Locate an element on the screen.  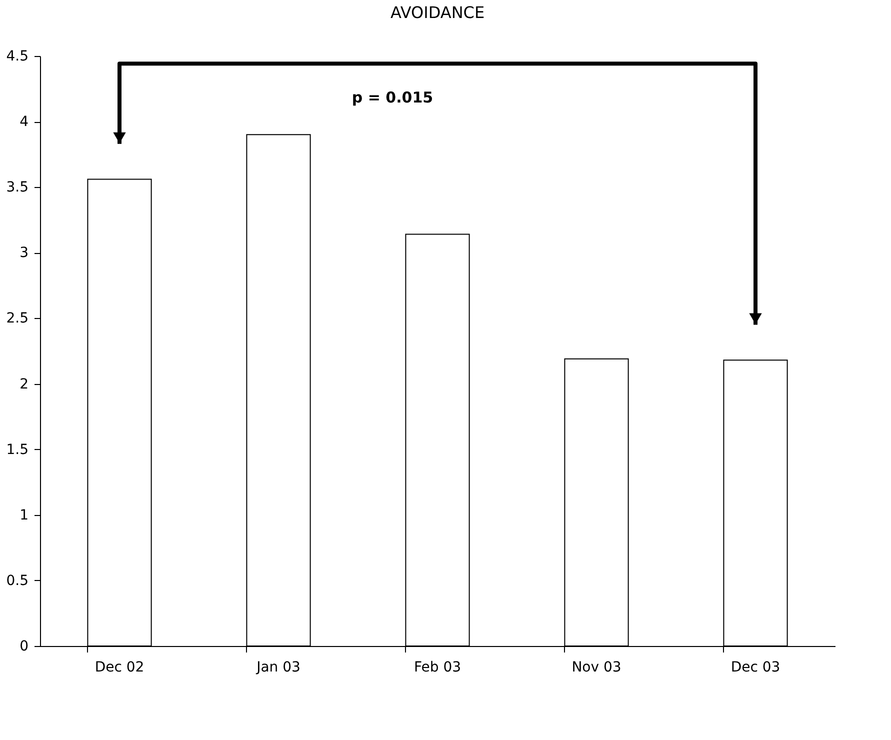
x-tick-label: Feb 03 is located at coordinates (438, 668).